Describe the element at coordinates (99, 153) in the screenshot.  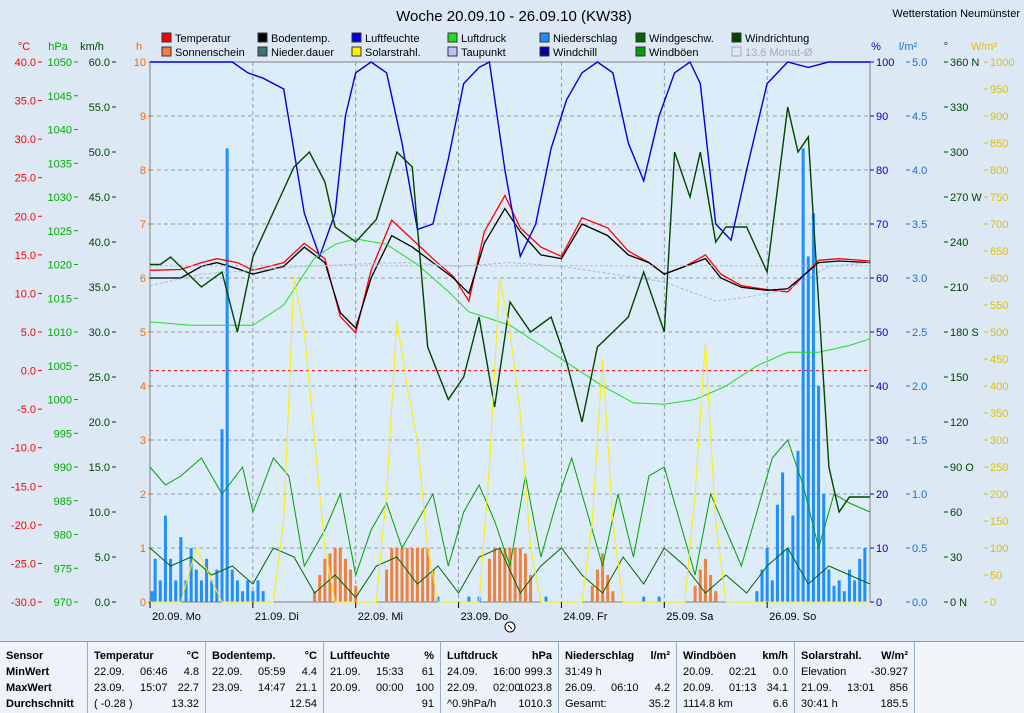
I see `axis-kmh-tick: 50.0` at that location.